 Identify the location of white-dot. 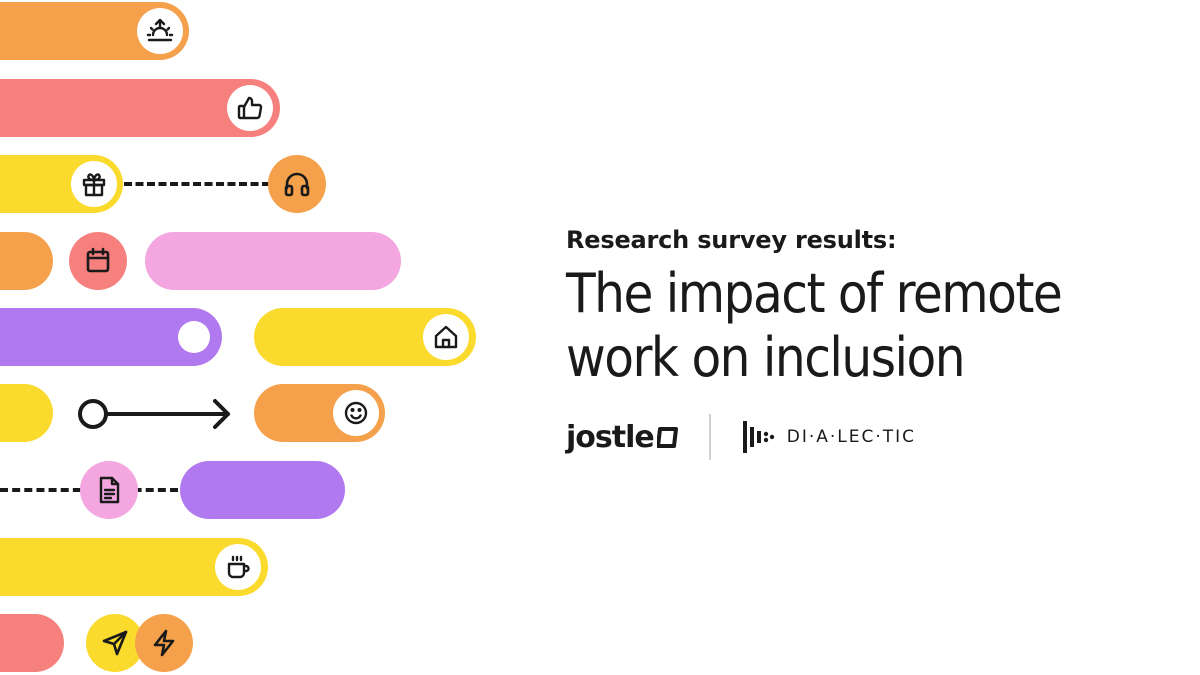
(194, 337).